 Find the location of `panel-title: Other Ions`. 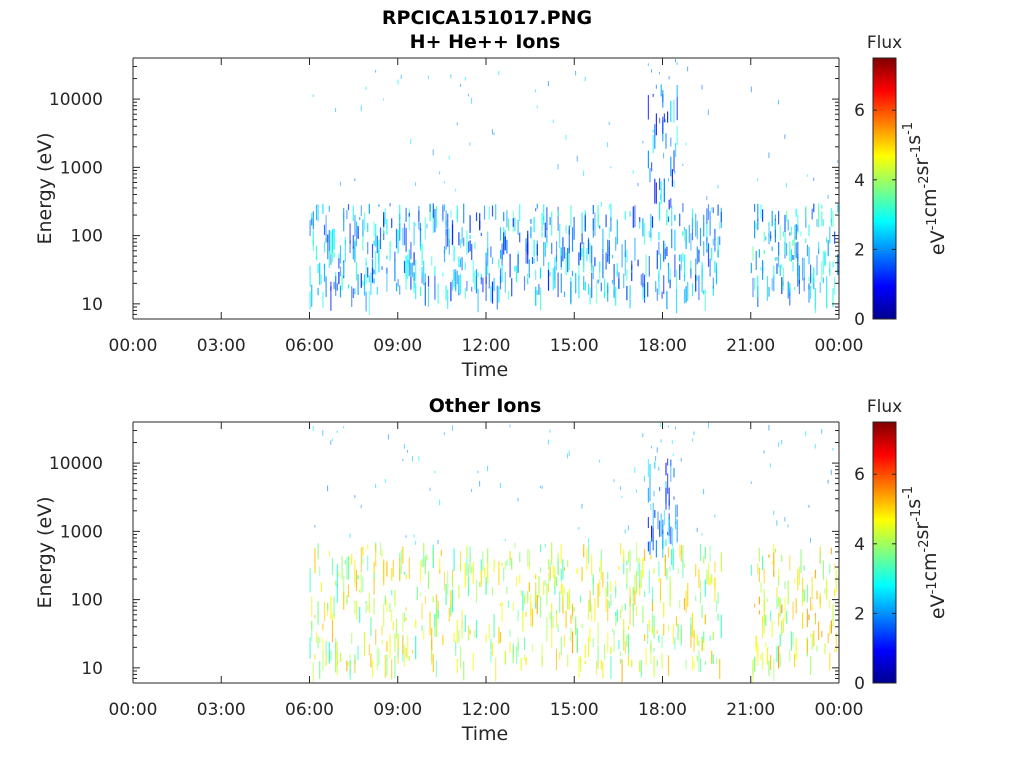

panel-title: Other Ions is located at coordinates (485, 406).